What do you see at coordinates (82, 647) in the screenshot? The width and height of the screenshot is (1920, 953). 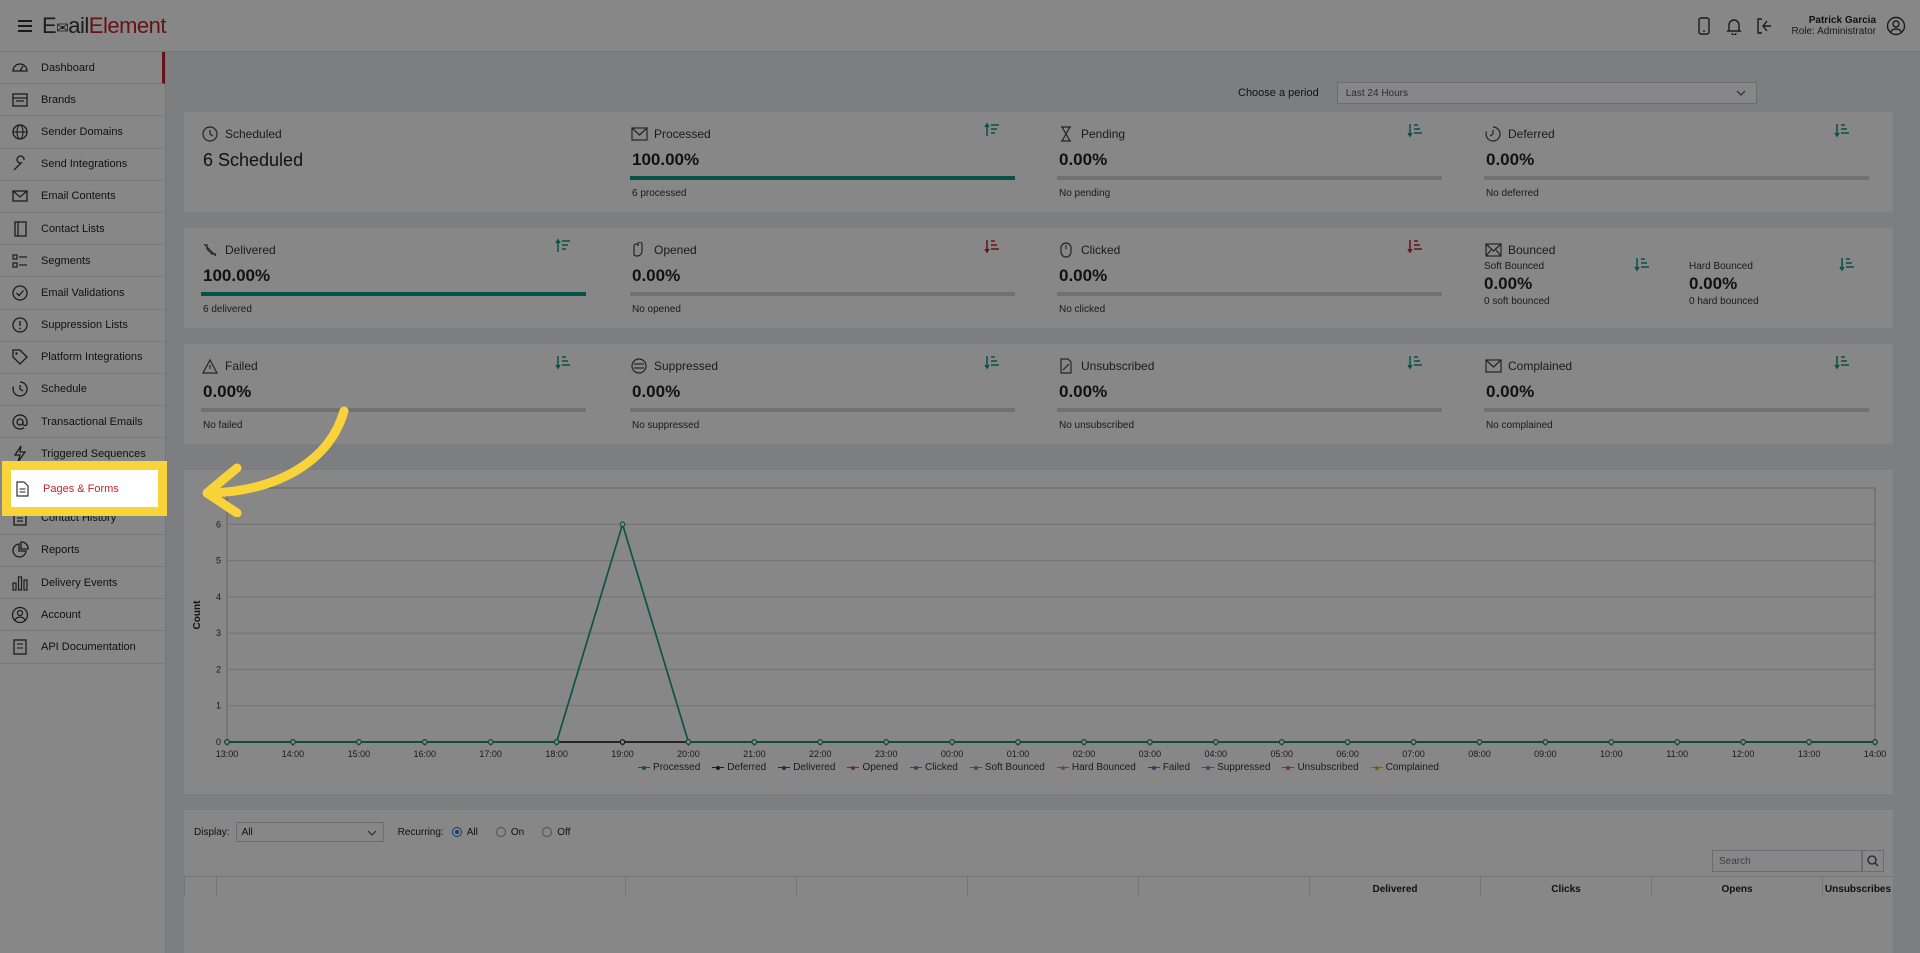 I see `sidebar-item-api-documentation: API Documentation` at bounding box center [82, 647].